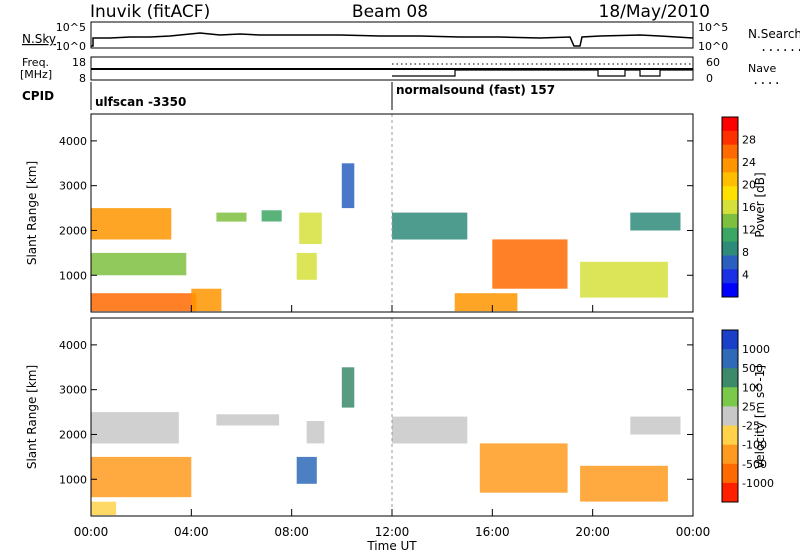 The width and height of the screenshot is (800, 554). What do you see at coordinates (749, 185) in the screenshot?
I see `power-colorbar-tick: 20` at bounding box center [749, 185].